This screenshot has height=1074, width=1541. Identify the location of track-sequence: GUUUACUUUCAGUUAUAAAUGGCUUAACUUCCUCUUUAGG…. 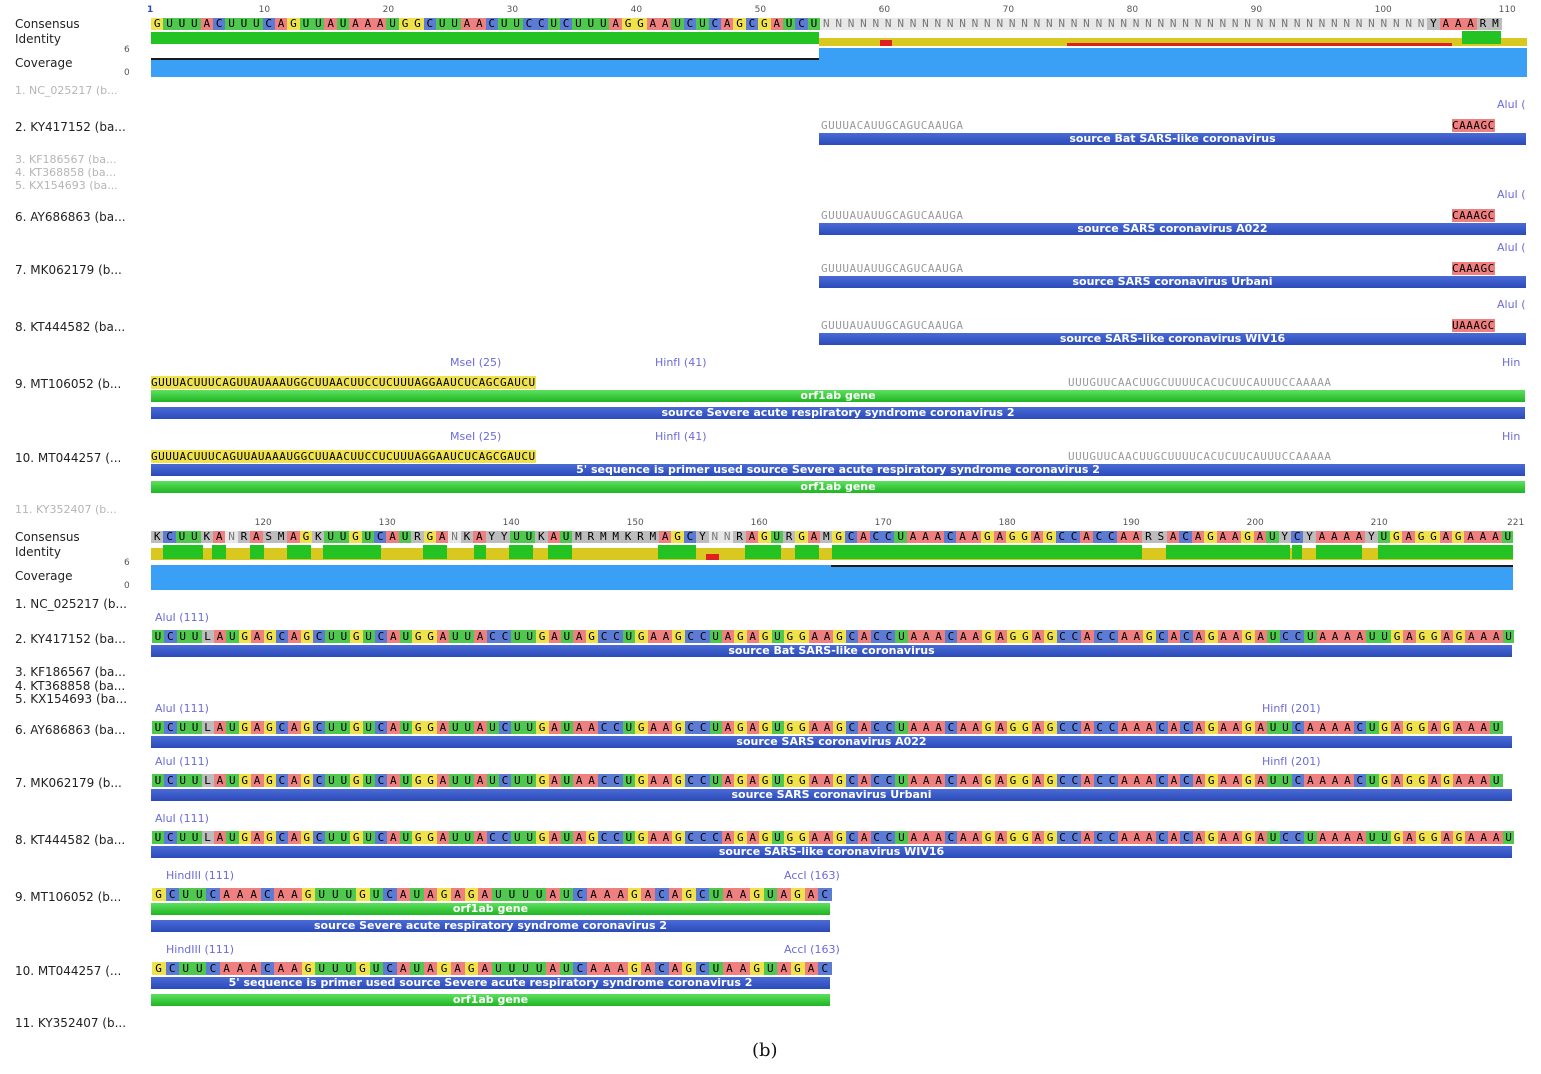
(343, 382).